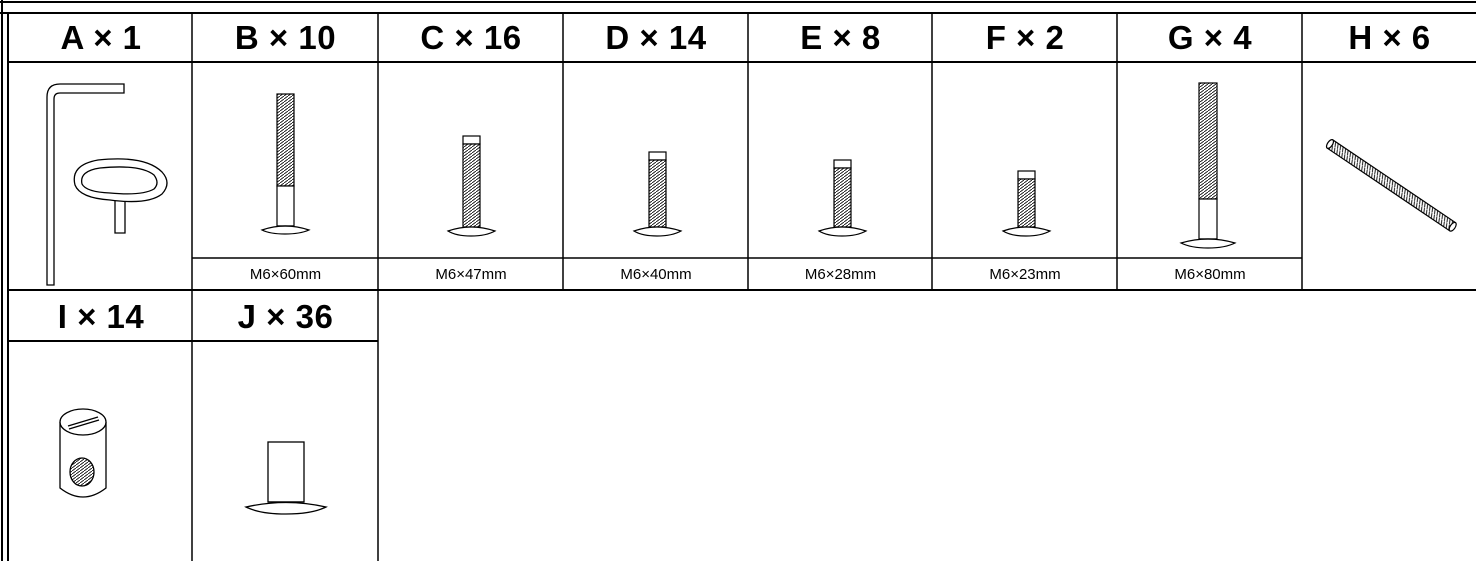 This screenshot has height=561, width=1476. What do you see at coordinates (471, 37) in the screenshot?
I see `part-c-heading: C × 16` at bounding box center [471, 37].